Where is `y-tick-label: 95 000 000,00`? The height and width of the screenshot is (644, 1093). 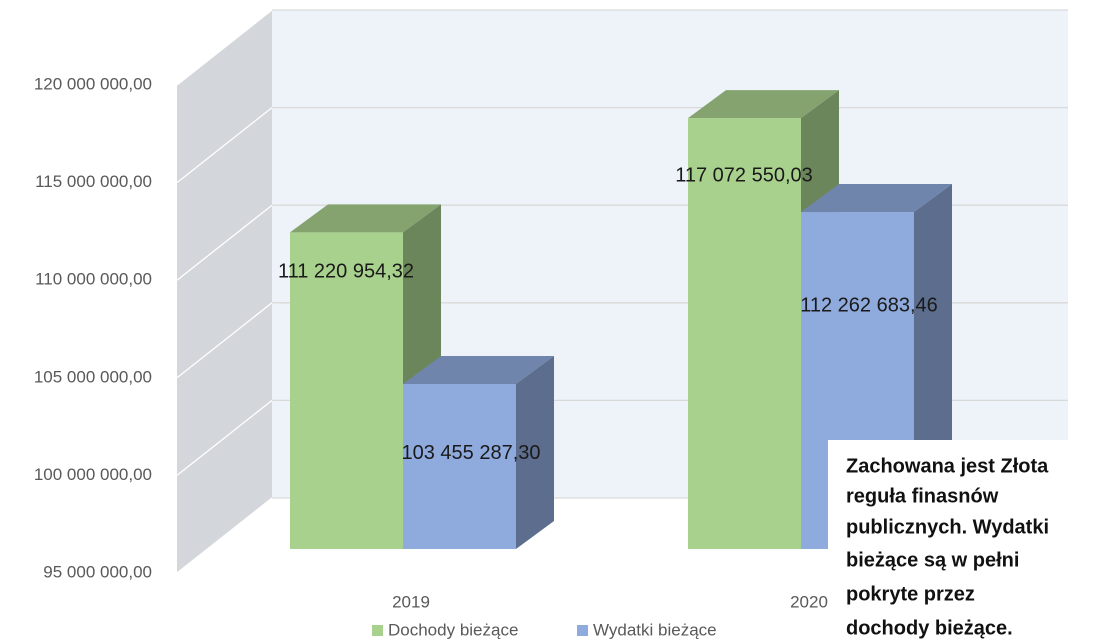 y-tick-label: 95 000 000,00 is located at coordinates (97, 571).